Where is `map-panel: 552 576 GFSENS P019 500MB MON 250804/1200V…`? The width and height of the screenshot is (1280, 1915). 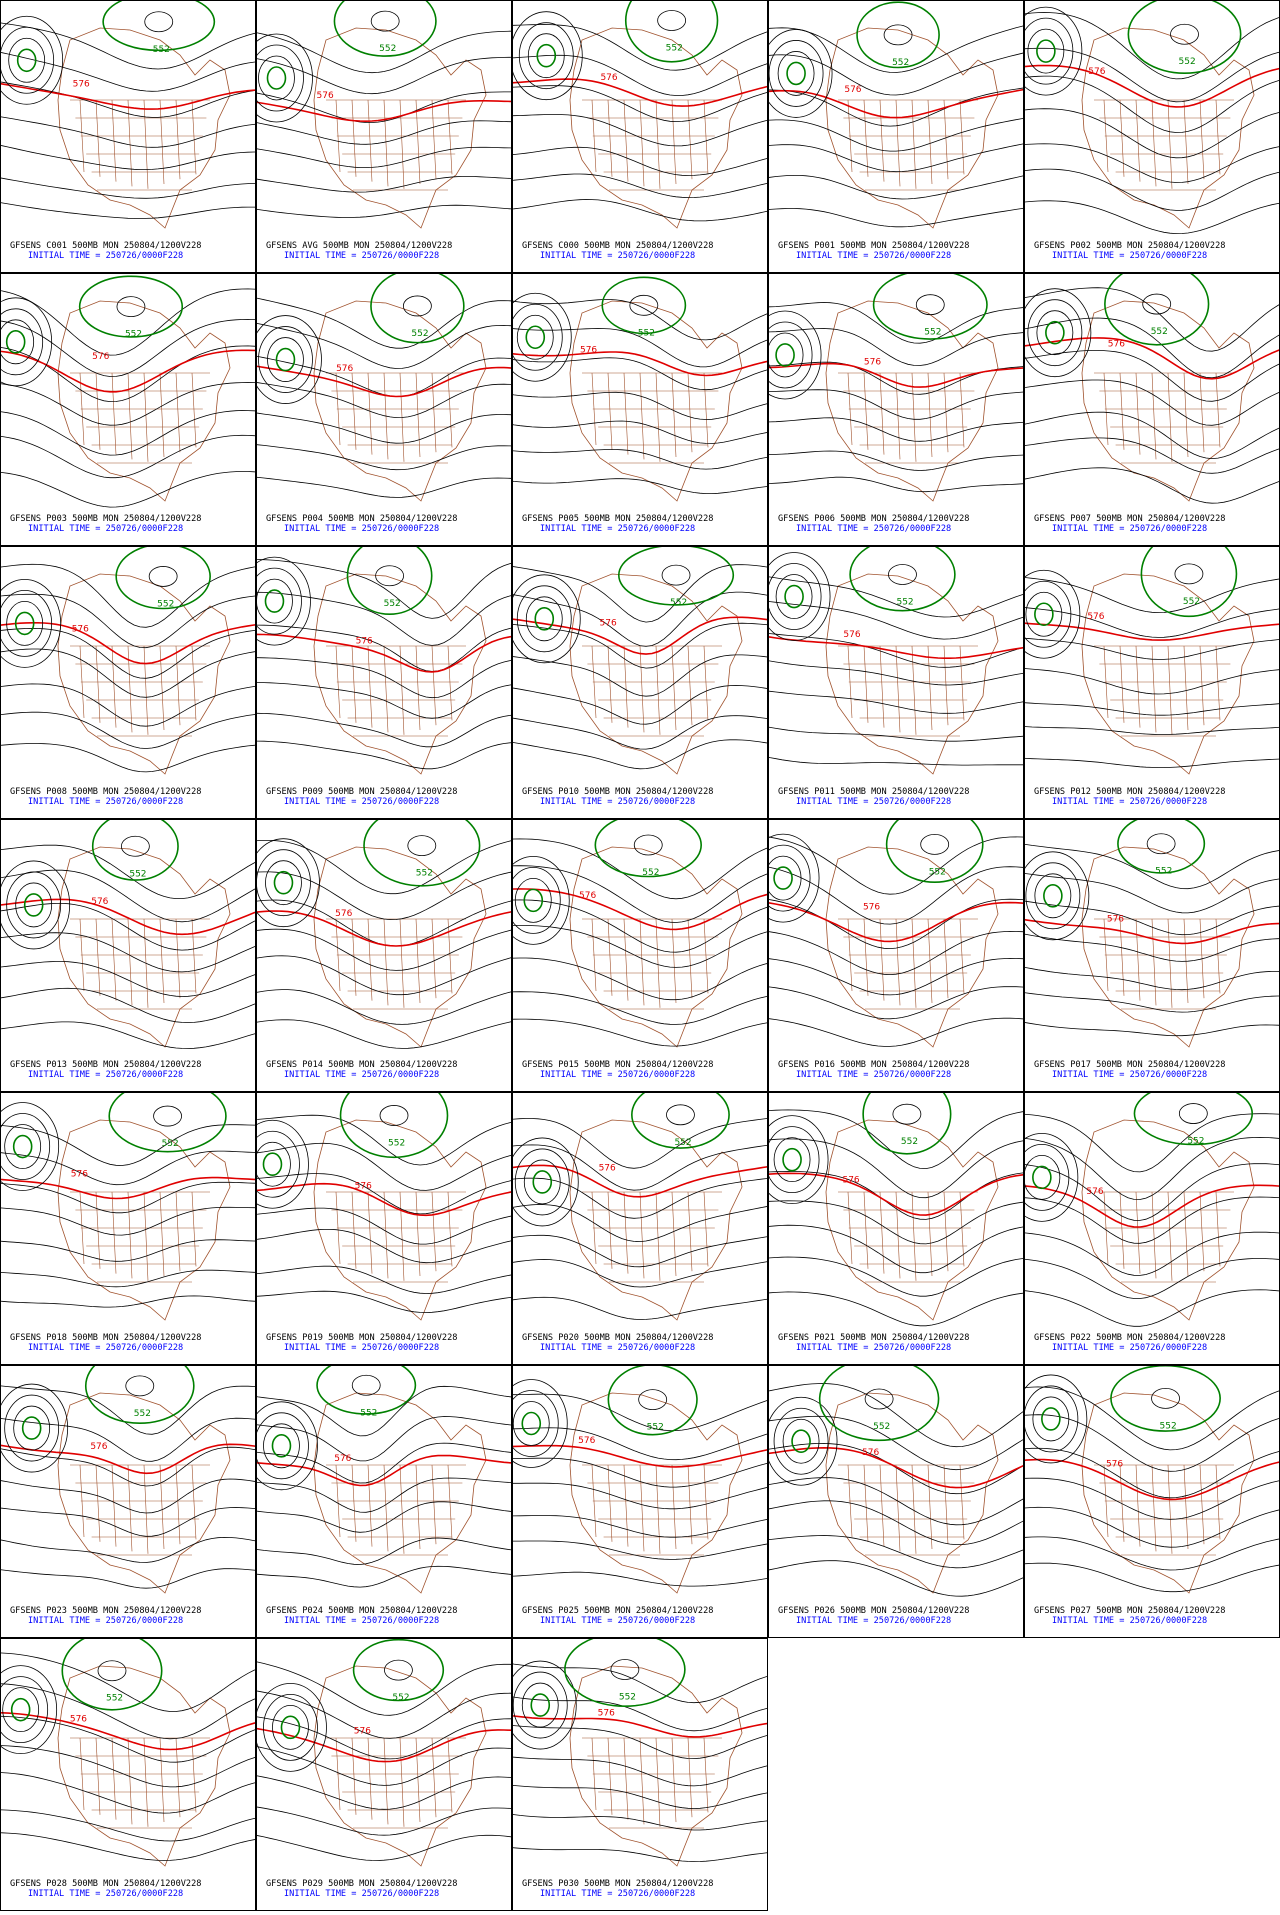 map-panel: 552 576 GFSENS P019 500MB MON 250804/1200V… is located at coordinates (384, 1228).